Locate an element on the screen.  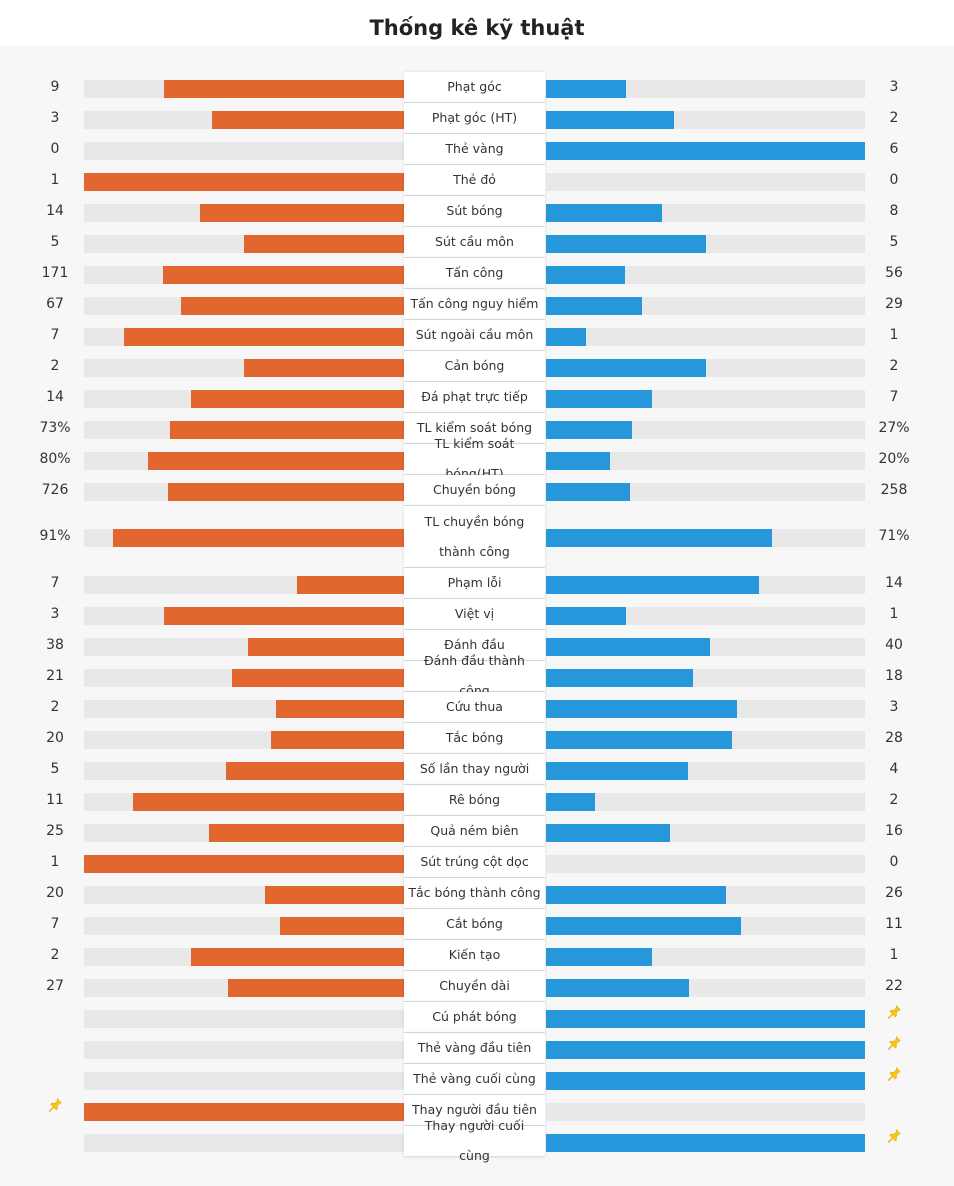
stat-label: Thay người đầu tiên is located at coordinates (474, 1110).